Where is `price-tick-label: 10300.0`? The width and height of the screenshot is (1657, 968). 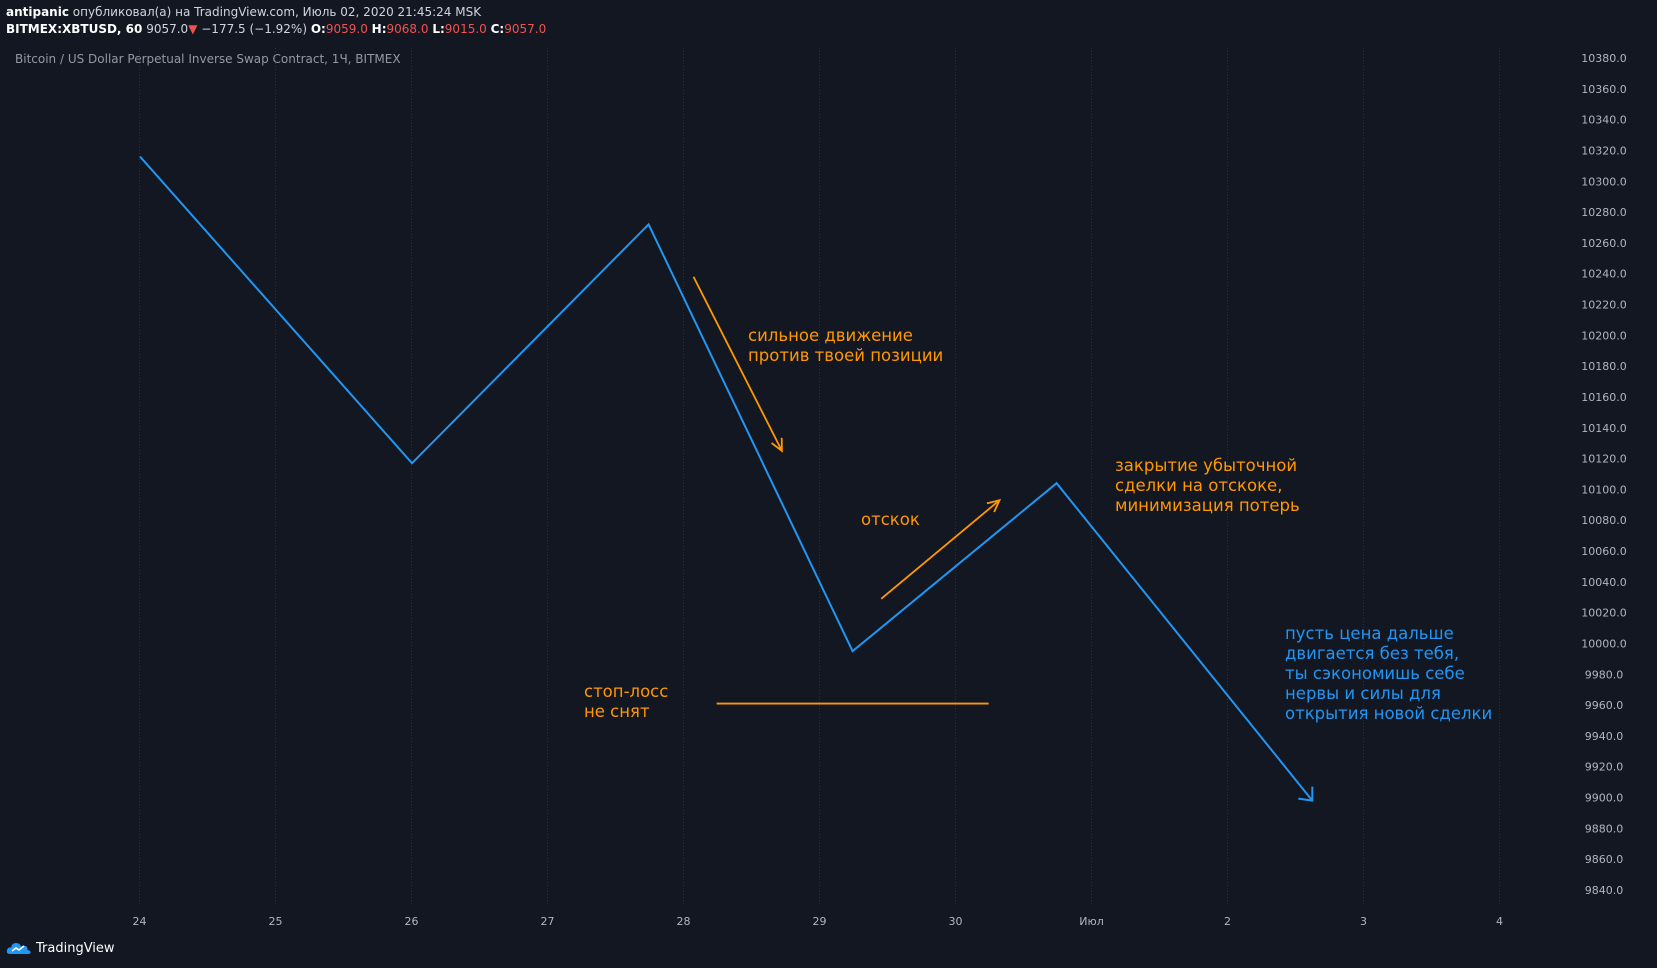
price-tick-label: 10300.0 is located at coordinates (1604, 181).